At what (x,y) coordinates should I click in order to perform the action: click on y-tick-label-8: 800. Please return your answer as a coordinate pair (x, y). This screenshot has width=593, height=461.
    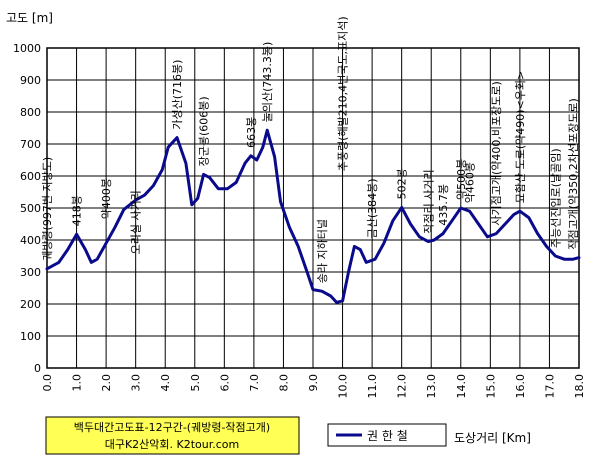
    Looking at the image, I should click on (30, 112).